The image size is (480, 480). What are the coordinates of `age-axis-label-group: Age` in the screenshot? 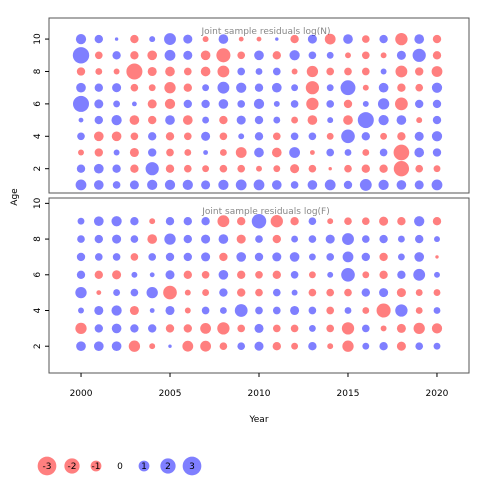 It's located at (15, 197).